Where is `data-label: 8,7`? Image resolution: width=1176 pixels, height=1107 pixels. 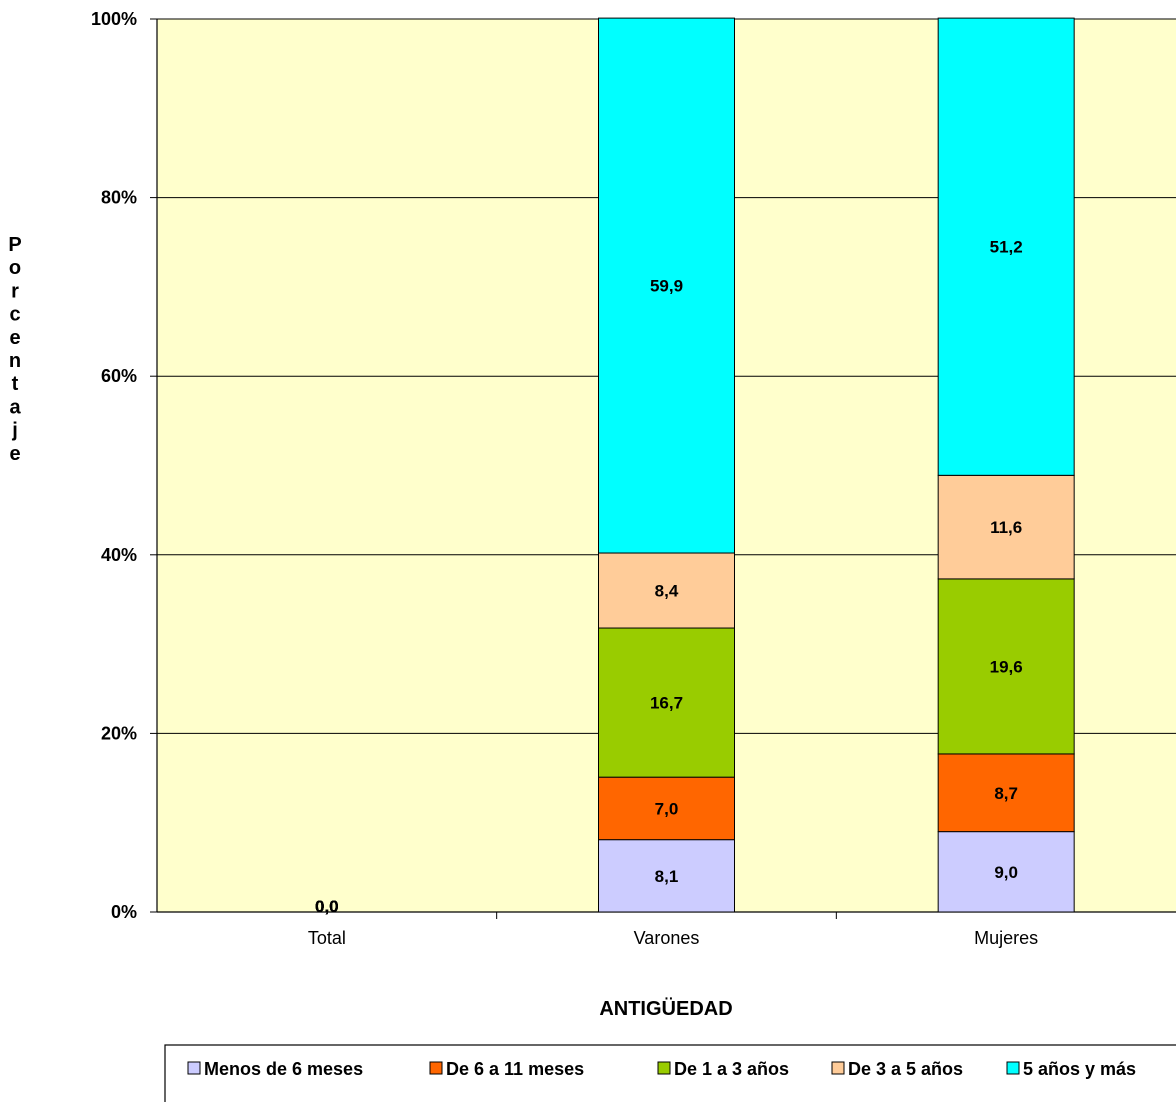
data-label: 8,7 is located at coordinates (1006, 793).